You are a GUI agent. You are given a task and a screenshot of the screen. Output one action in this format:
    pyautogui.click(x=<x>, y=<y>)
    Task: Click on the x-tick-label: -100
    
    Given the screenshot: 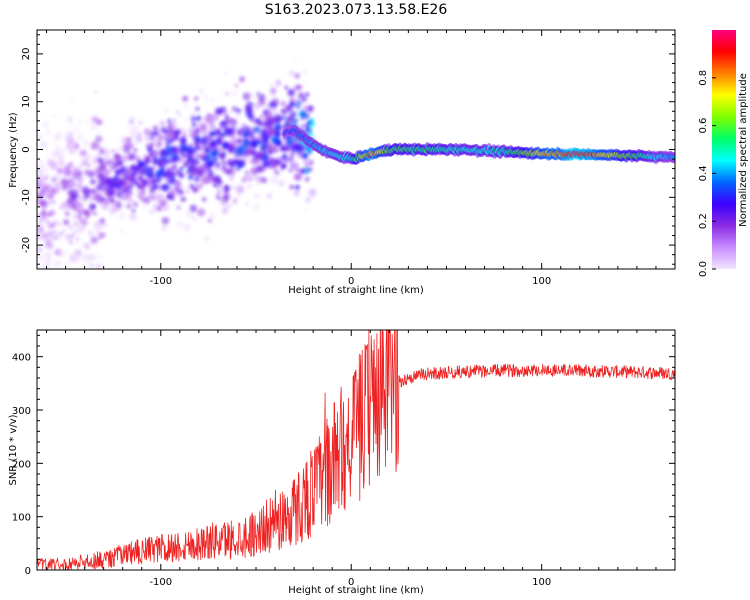 What is the action you would take?
    pyautogui.click(x=160, y=281)
    